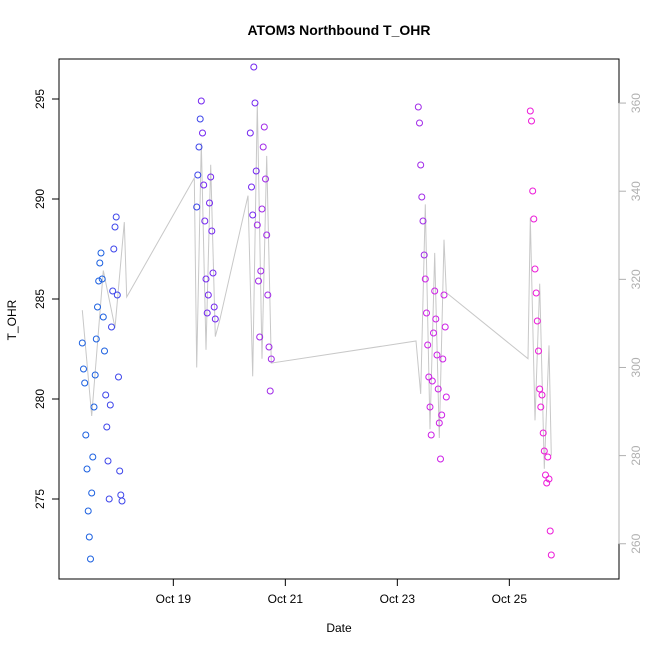  What do you see at coordinates (636, 103) in the screenshot?
I see `y2-tick-label: 360` at bounding box center [636, 103].